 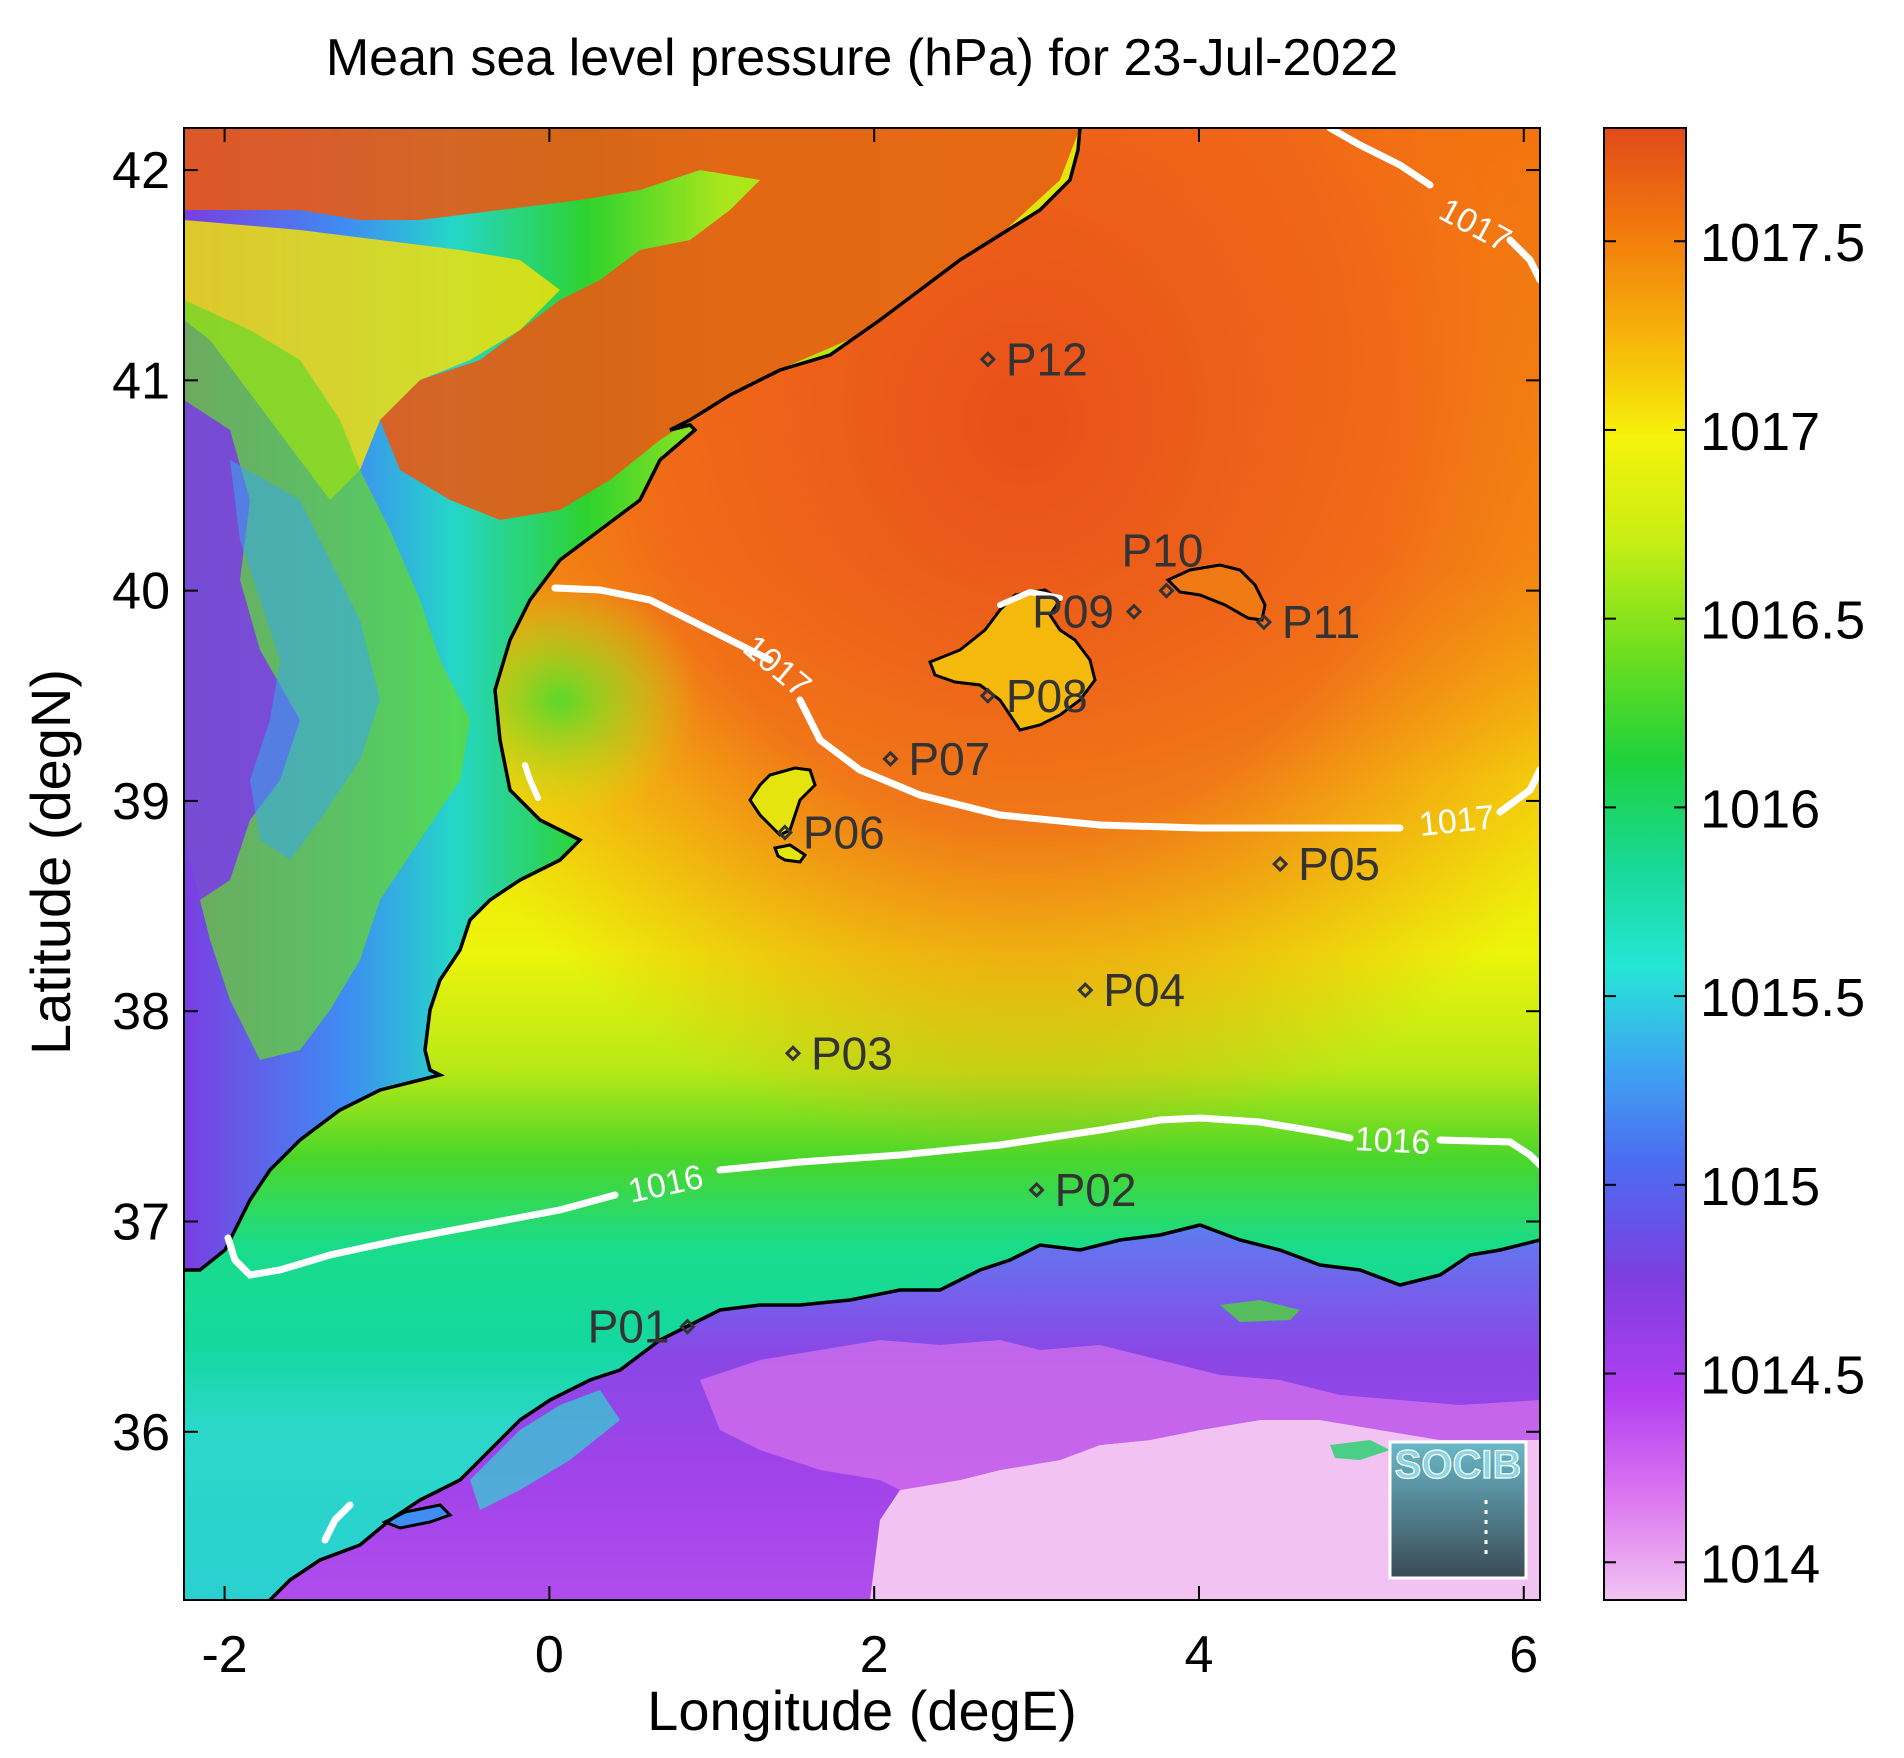 What do you see at coordinates (1782, 998) in the screenshot?
I see `colorbar-tick-label: 1015.5` at bounding box center [1782, 998].